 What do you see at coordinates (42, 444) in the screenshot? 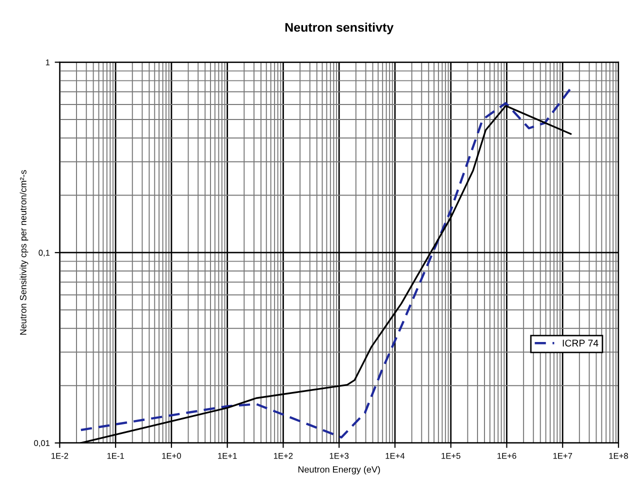
I see `y-tick-label: 0,01` at bounding box center [42, 444].